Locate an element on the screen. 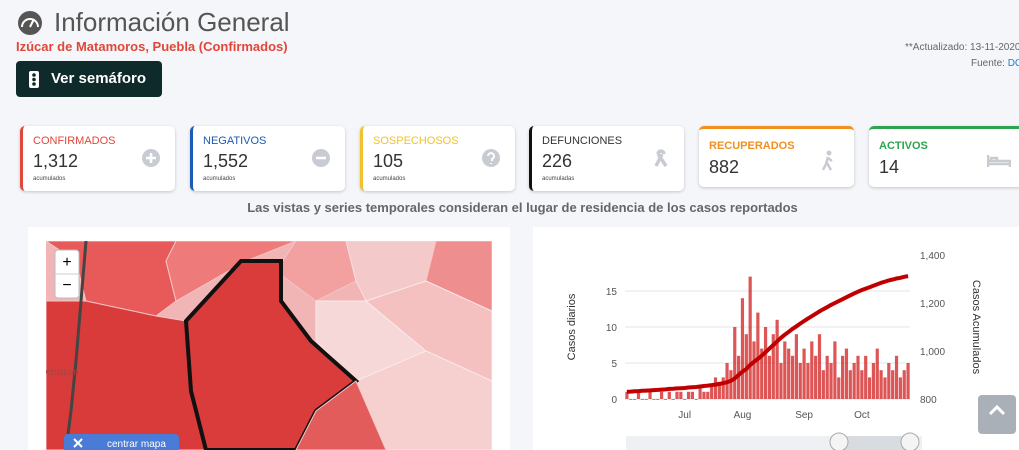  card-value: 1,552 is located at coordinates (226, 161).